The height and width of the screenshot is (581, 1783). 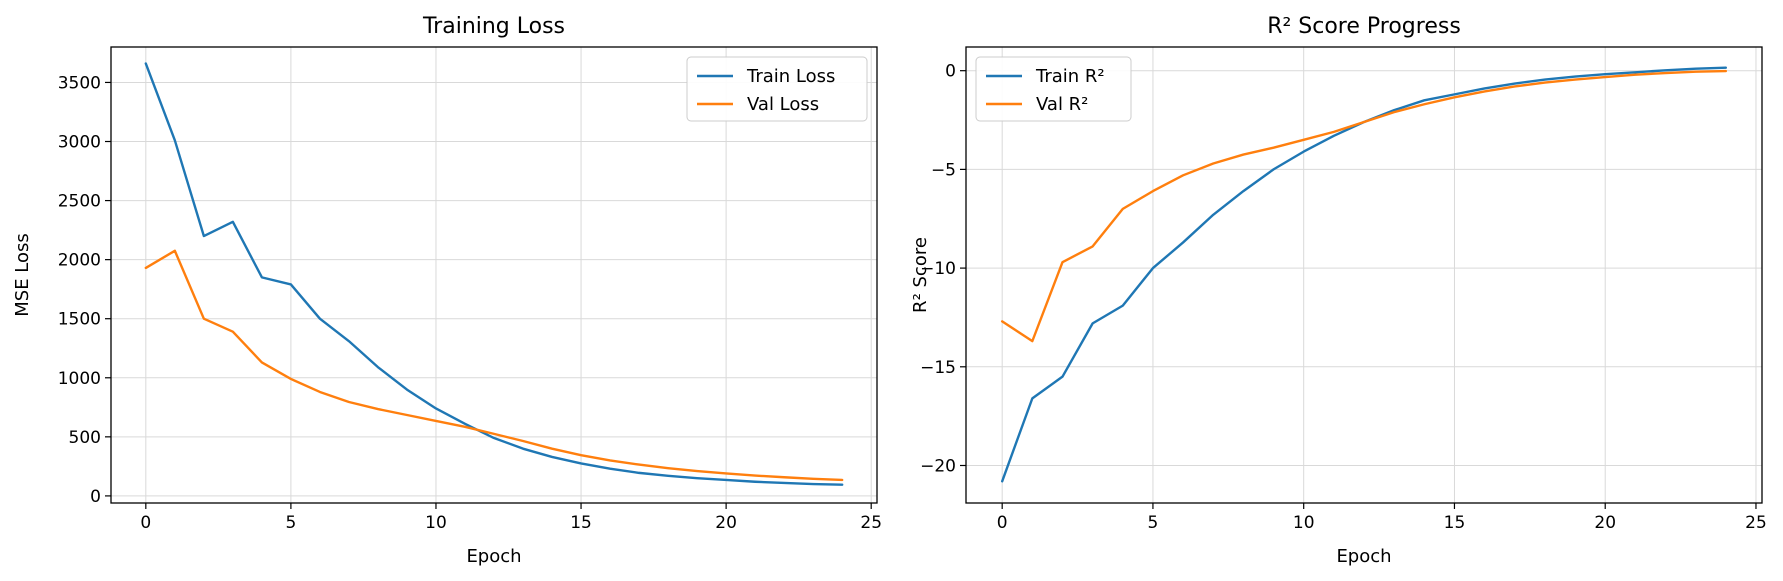 I want to click on y-axis-label: R² Score, so click(x=920, y=275).